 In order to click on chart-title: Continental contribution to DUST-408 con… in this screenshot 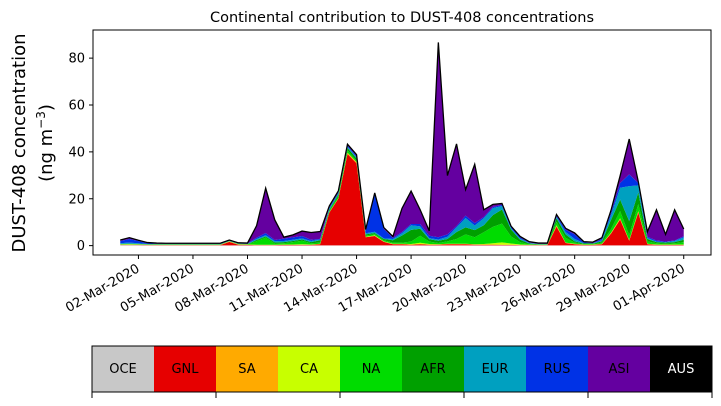, I will do `click(402, 18)`.